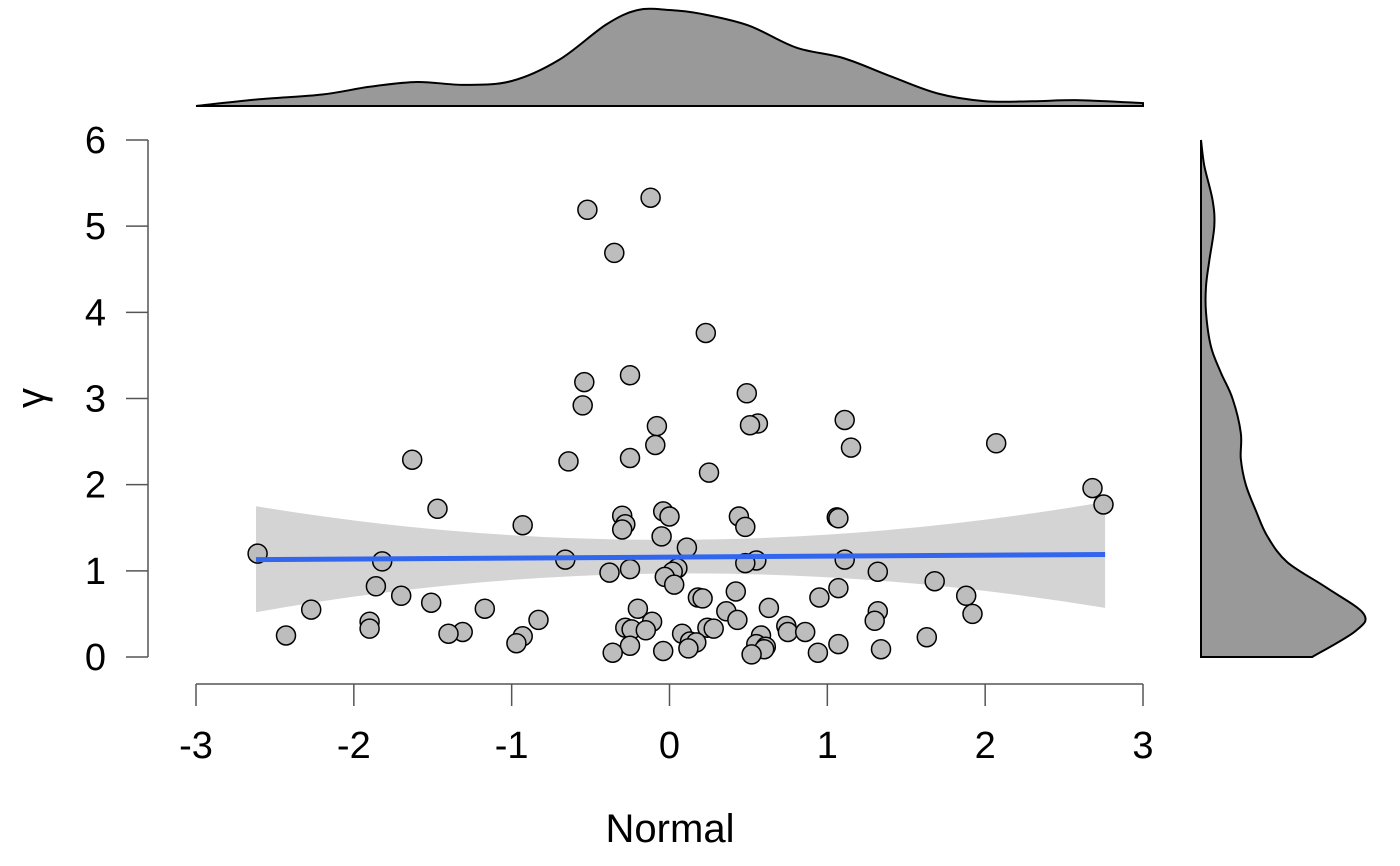 The image size is (1400, 866). I want to click on x-density-curve, so click(669, 57).